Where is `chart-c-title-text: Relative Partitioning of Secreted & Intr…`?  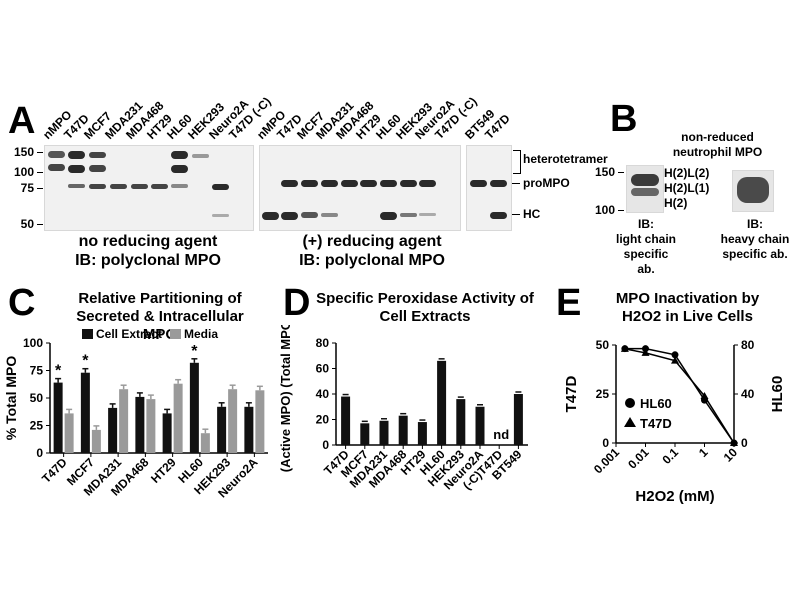
chart-c-title-text: Relative Partitioning of Secreted & Intr… is located at coordinates (160, 316).